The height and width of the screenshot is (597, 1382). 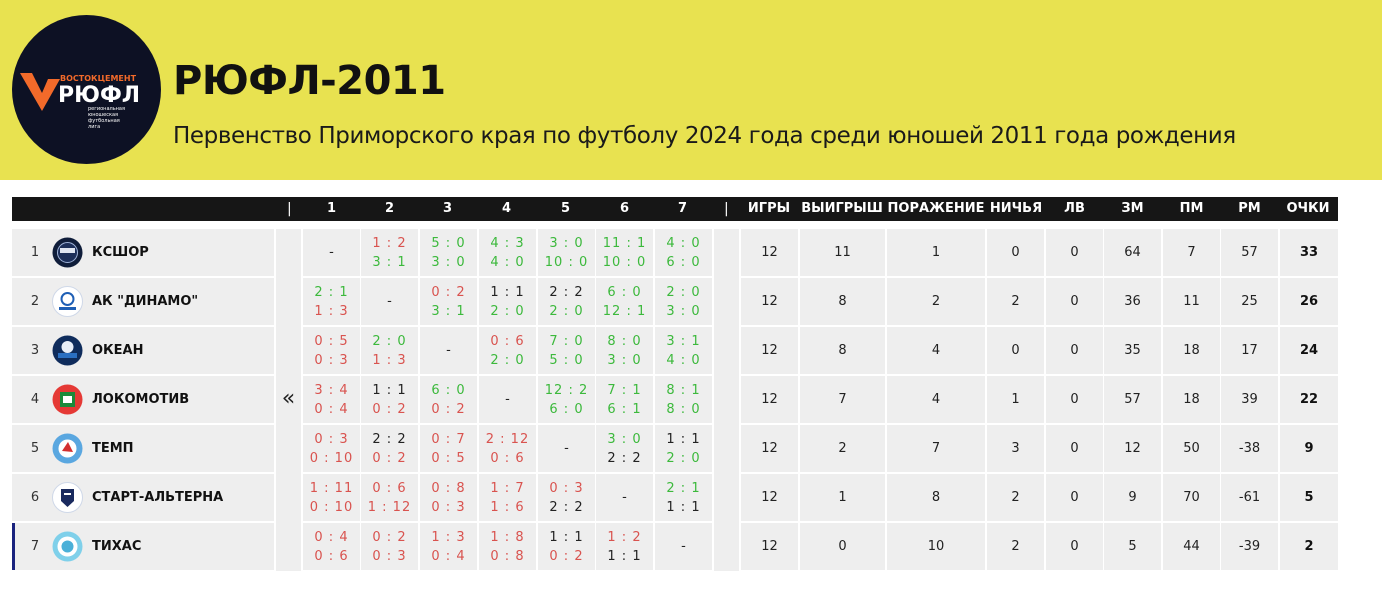 I want to click on team-cell: 2 АК "ДИНАМО", so click(x=143, y=301).